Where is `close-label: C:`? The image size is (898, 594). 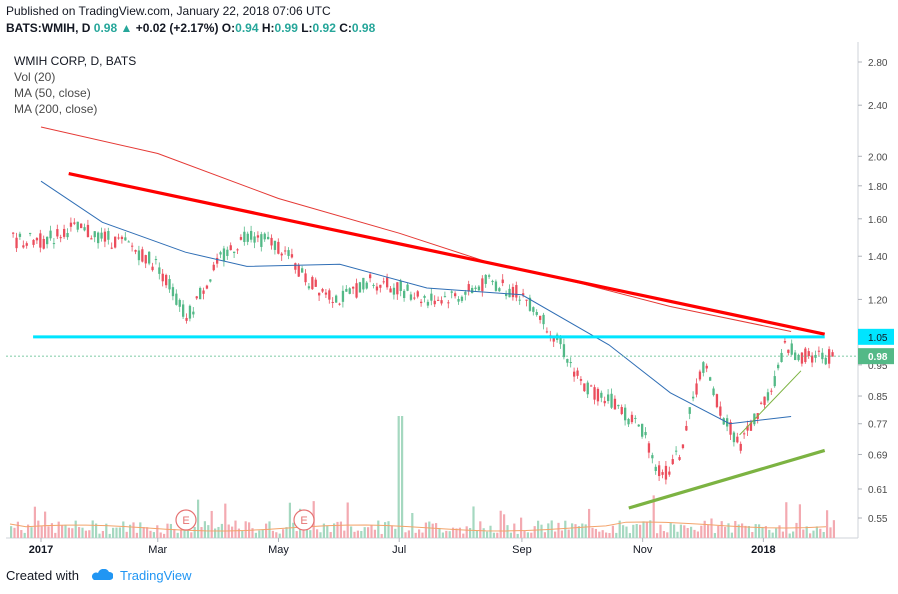
close-label: C: is located at coordinates (345, 28).